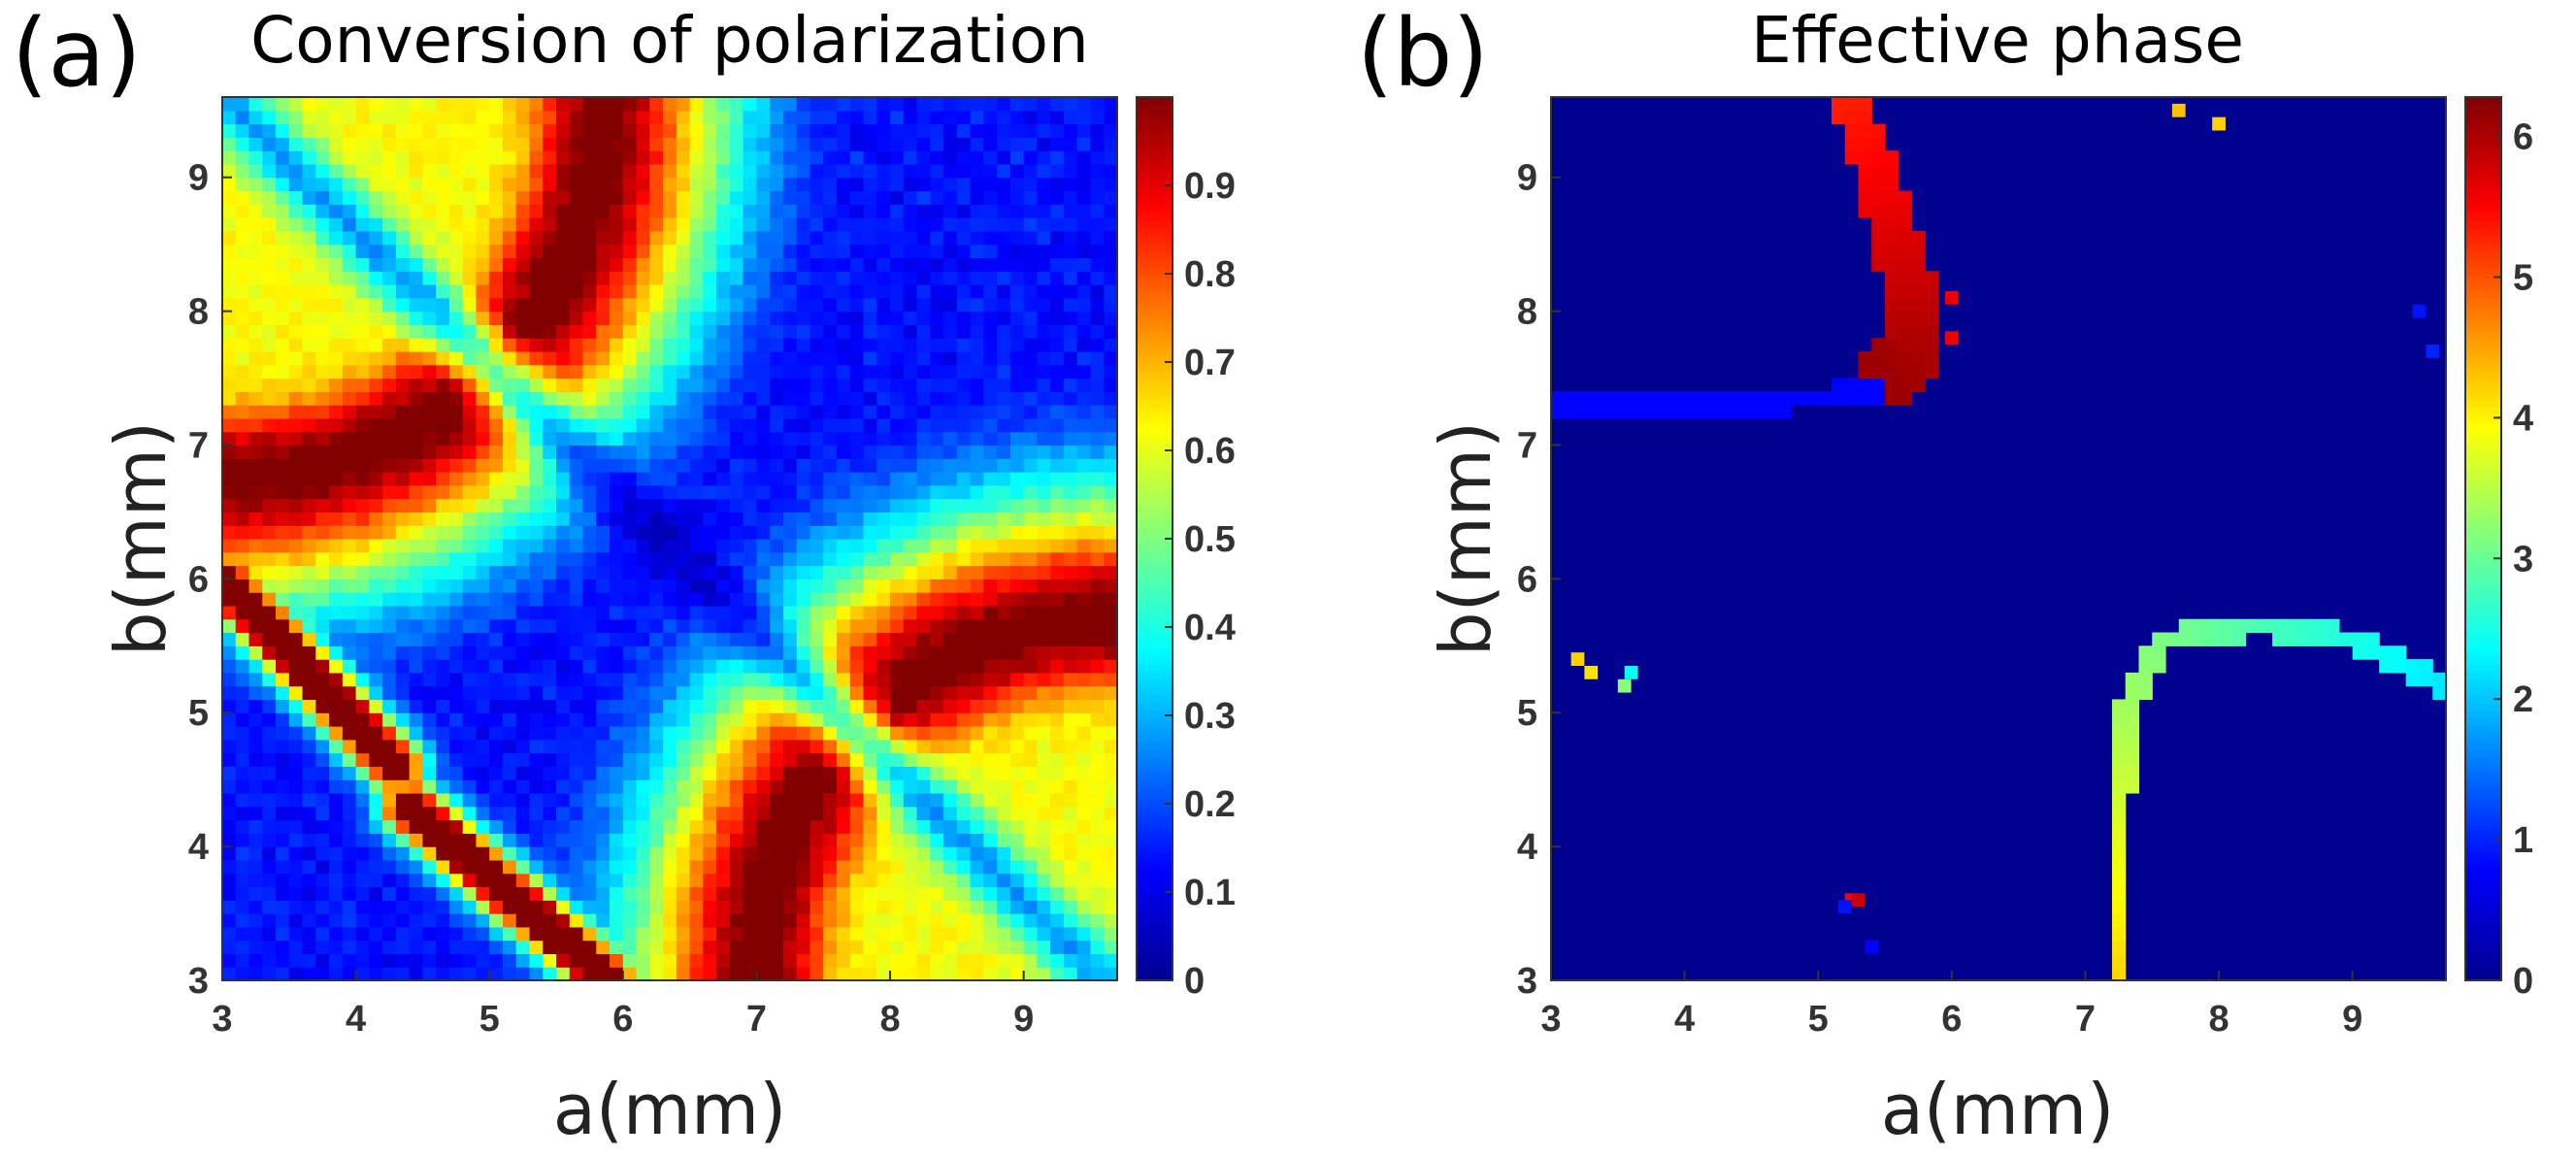 This screenshot has width=2576, height=1157. Describe the element at coordinates (198, 178) in the screenshot. I see `y-tick-label: 9` at that location.